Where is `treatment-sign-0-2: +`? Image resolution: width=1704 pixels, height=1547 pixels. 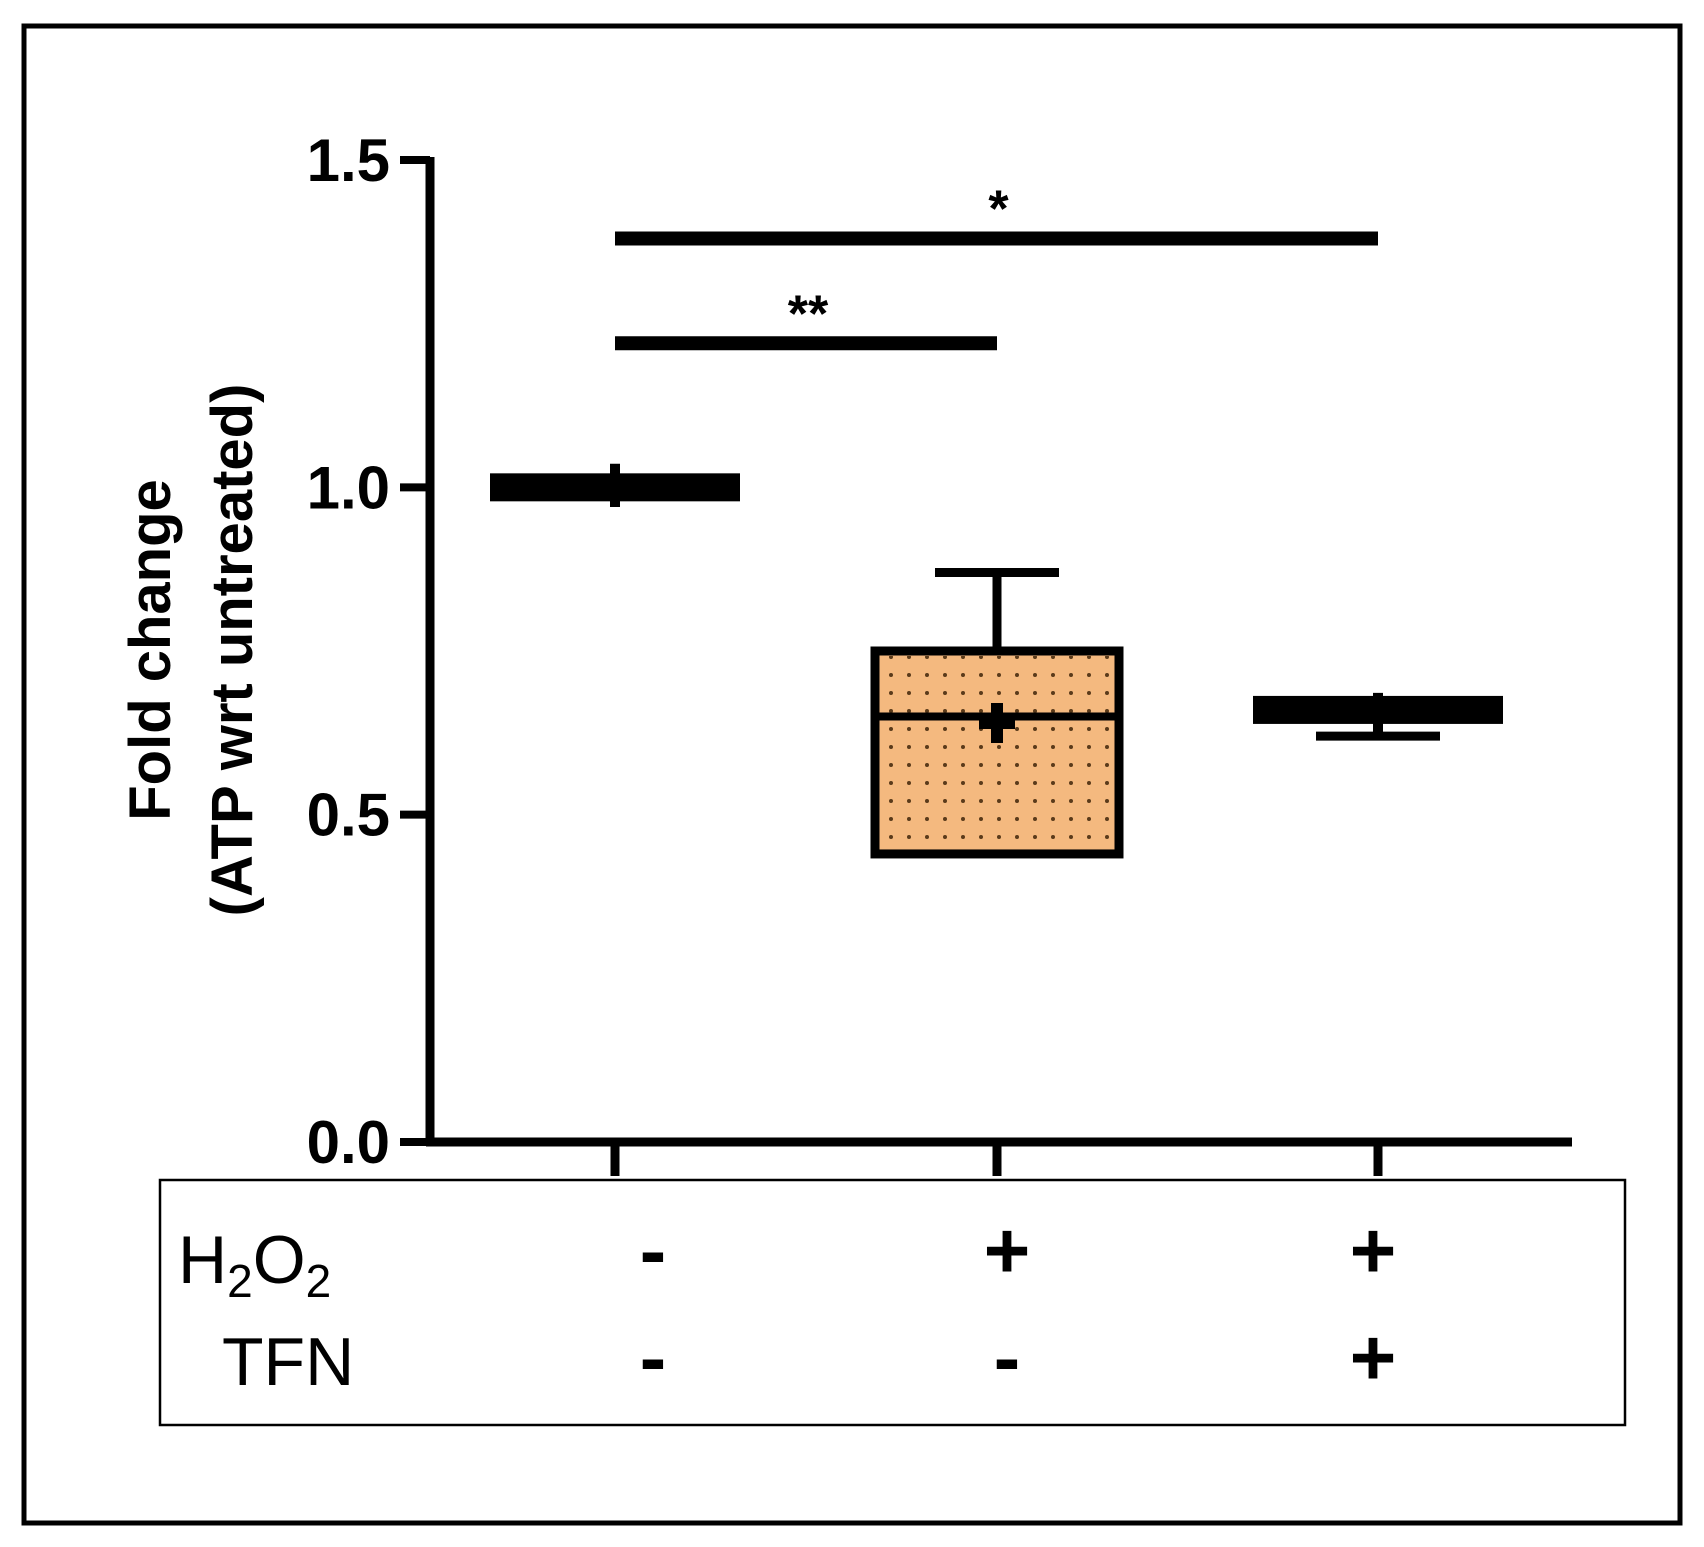 treatment-sign-0-2: + is located at coordinates (1373, 1250).